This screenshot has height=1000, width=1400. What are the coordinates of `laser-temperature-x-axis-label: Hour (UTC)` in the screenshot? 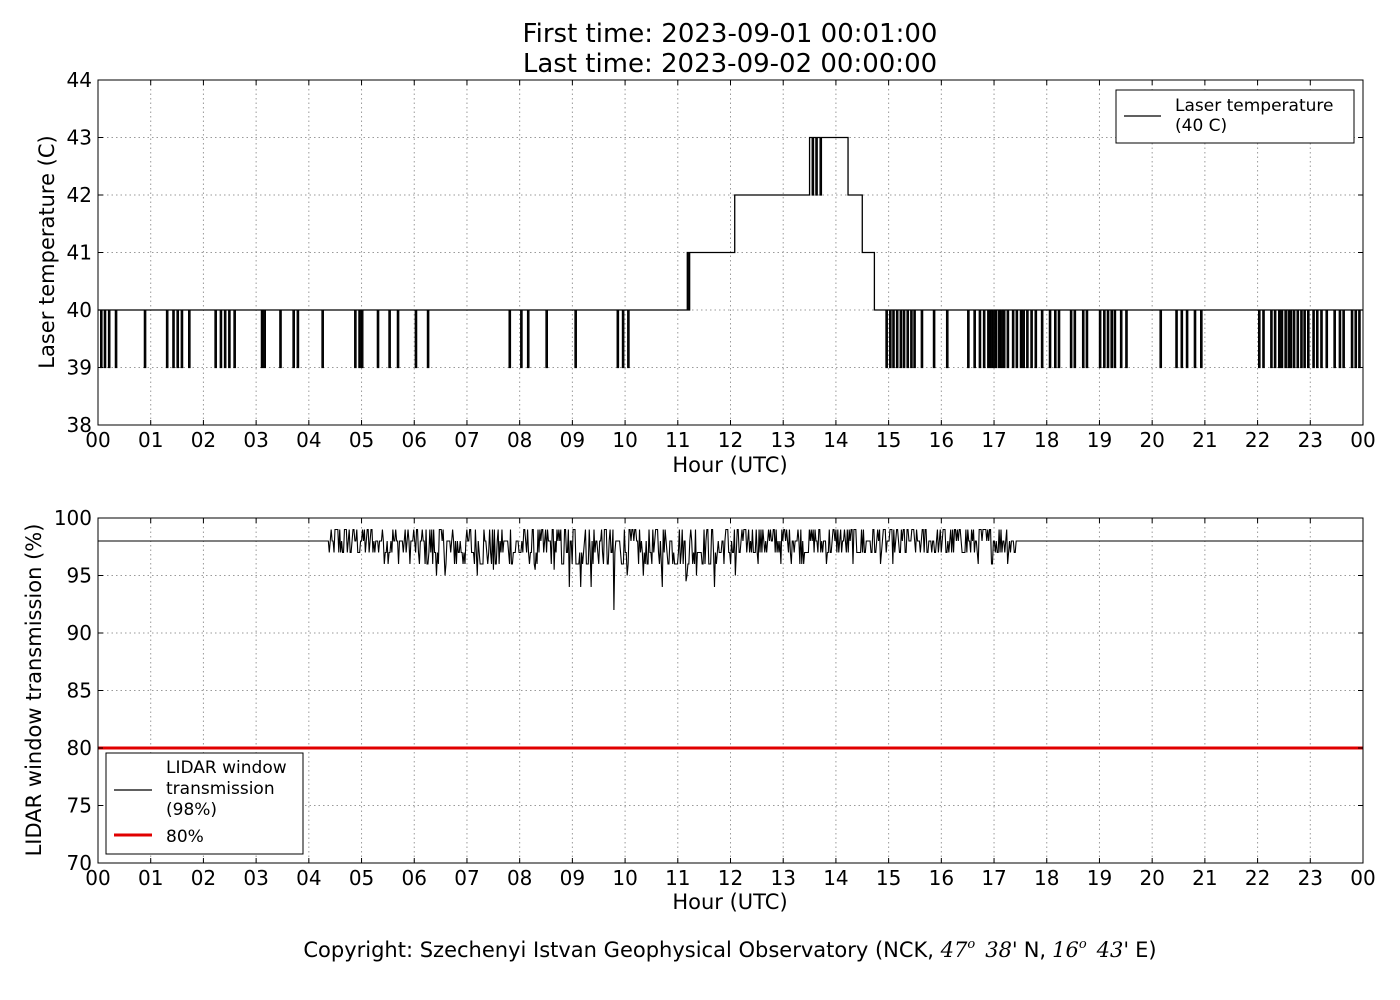 It's located at (729, 465).